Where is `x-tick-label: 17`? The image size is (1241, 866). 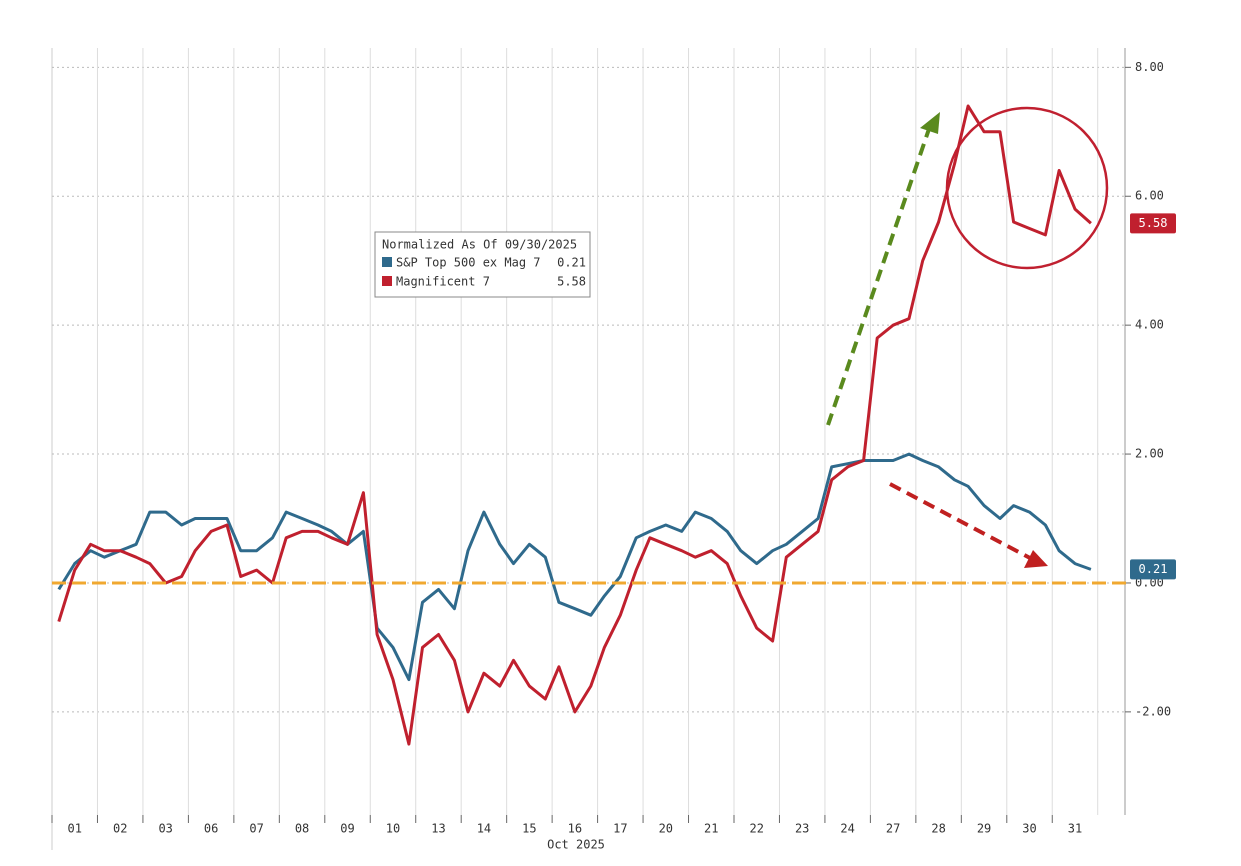
x-tick-label: 17 is located at coordinates (620, 829).